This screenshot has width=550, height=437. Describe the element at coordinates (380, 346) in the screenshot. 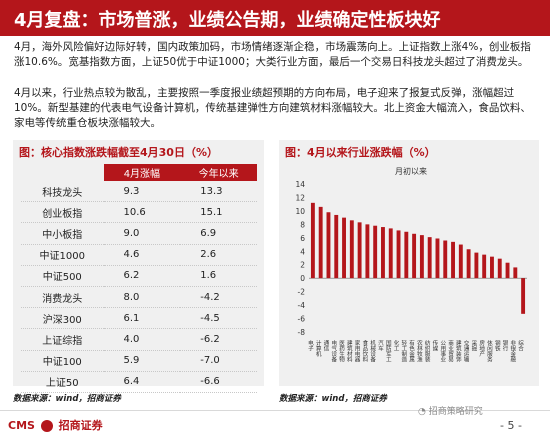

I see `x-category-label: 汽车` at that location.